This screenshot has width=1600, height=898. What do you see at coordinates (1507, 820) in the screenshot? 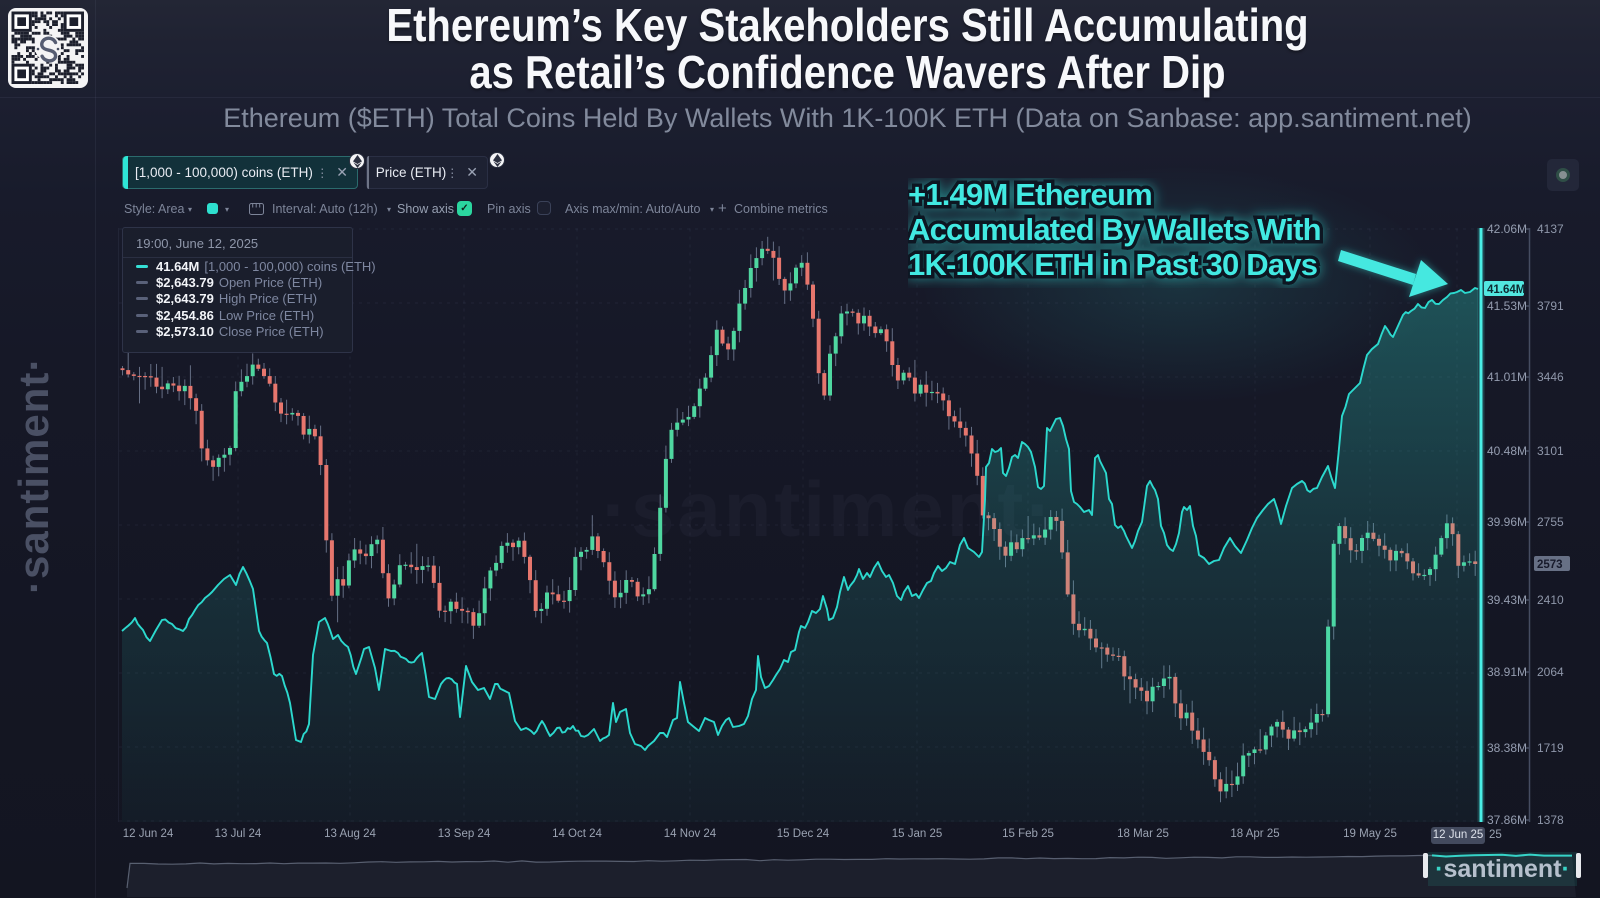
I see `svg-text: 37.86M` at bounding box center [1507, 820].